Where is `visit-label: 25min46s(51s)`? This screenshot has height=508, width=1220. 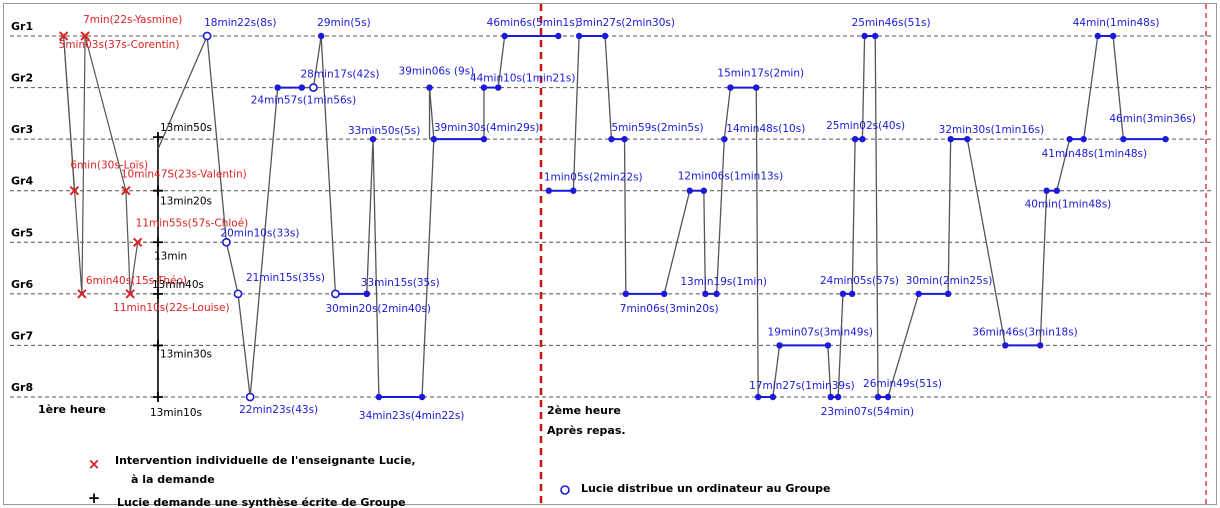 visit-label: 25min46s(51s) is located at coordinates (891, 23).